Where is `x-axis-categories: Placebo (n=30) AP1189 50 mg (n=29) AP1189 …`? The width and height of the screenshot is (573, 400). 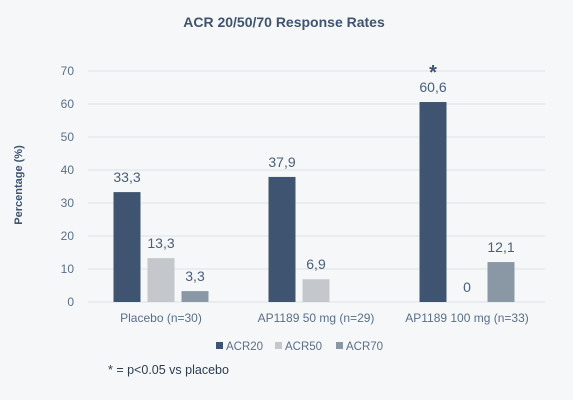
x-axis-categories: Placebo (n=30) AP1189 50 mg (n=29) AP1189 … is located at coordinates (324, 318).